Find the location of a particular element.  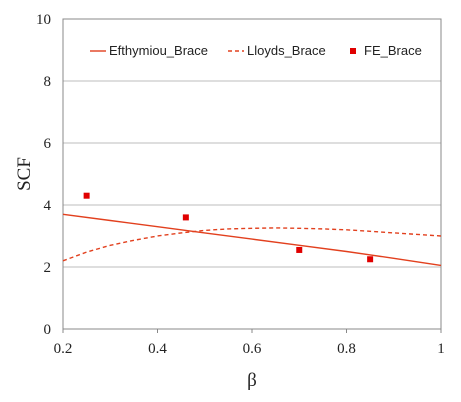

x-tick-label-0.8: 0.8 is located at coordinates (346, 349).